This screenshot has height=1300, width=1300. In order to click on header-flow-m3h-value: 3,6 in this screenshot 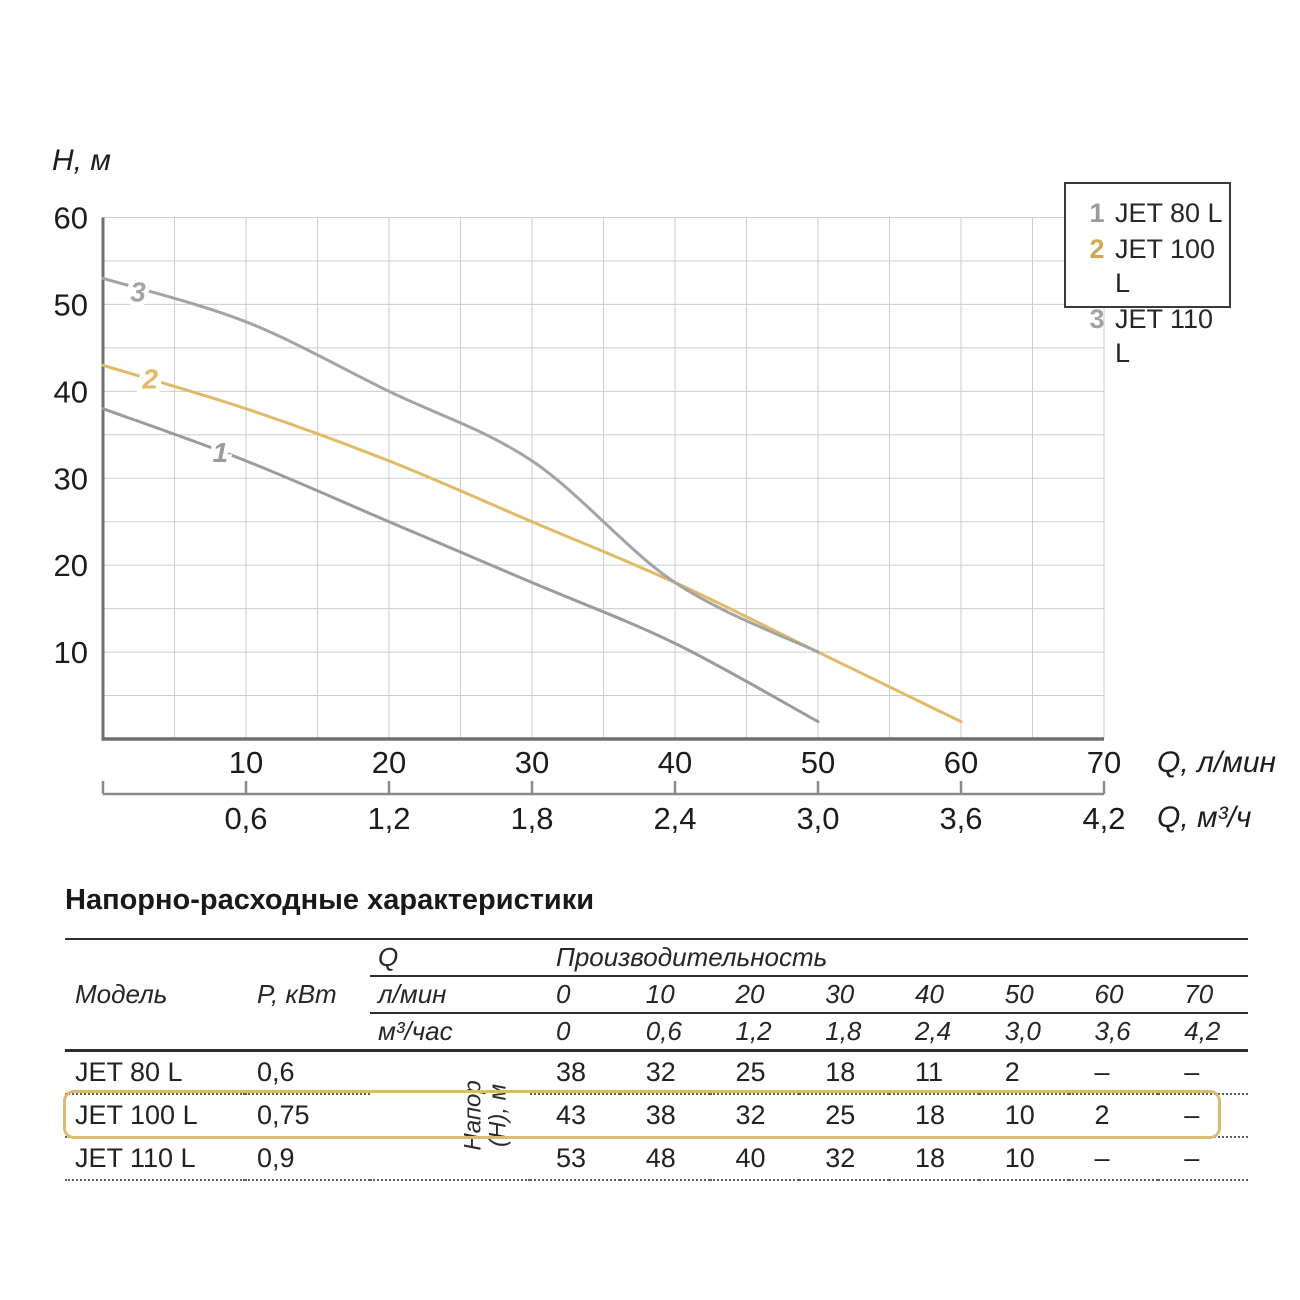, I will do `click(1113, 1032)`.